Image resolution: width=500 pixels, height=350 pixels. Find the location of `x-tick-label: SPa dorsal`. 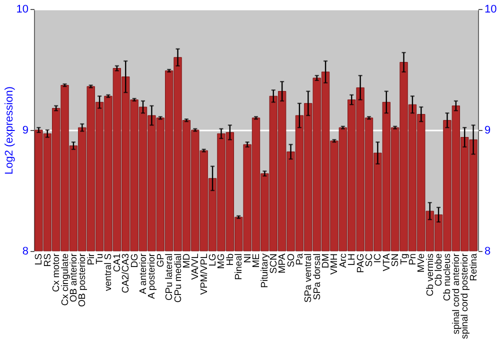

x-tick-label: SPa dorsal is located at coordinates (317, 277).